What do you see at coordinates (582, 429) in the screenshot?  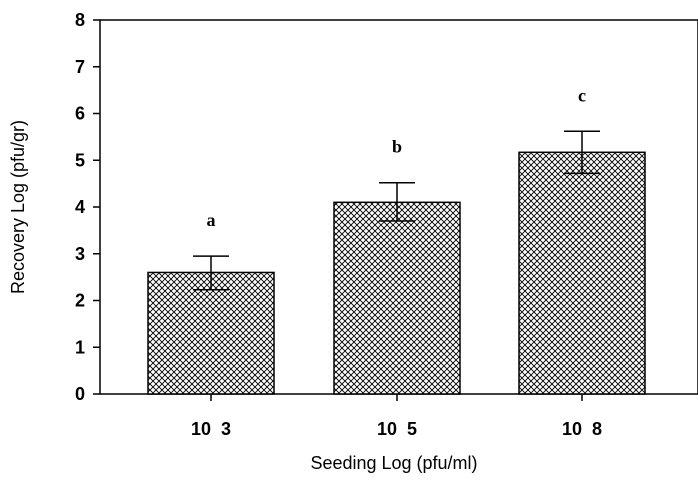 I see `x-tick-label: 10 8` at bounding box center [582, 429].